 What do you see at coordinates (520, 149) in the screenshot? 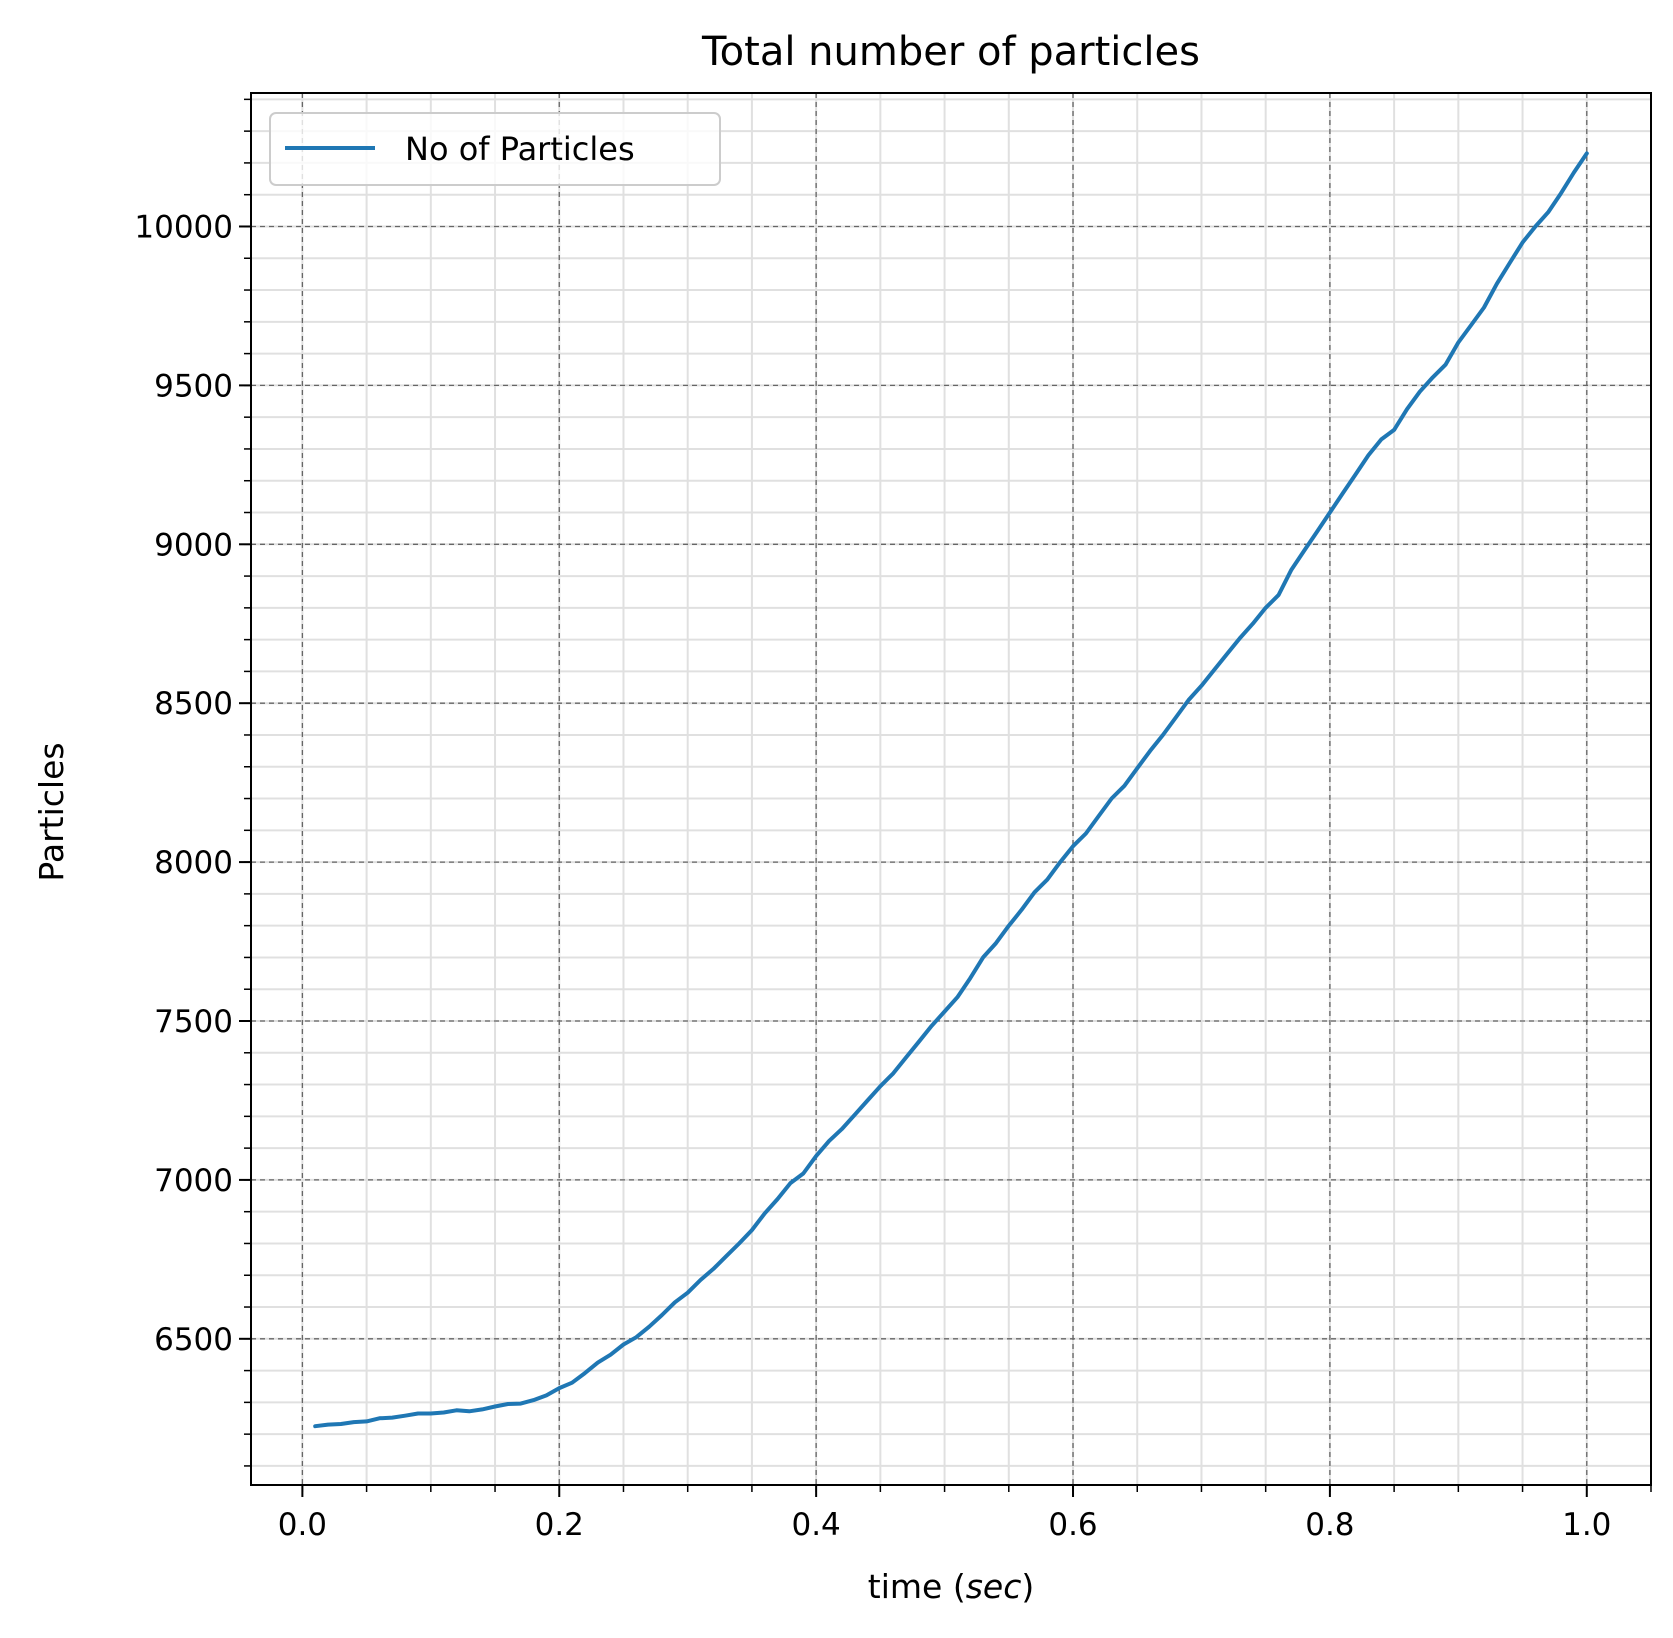
I see `legend-label-no-of-particles: No of Particles` at bounding box center [520, 149].